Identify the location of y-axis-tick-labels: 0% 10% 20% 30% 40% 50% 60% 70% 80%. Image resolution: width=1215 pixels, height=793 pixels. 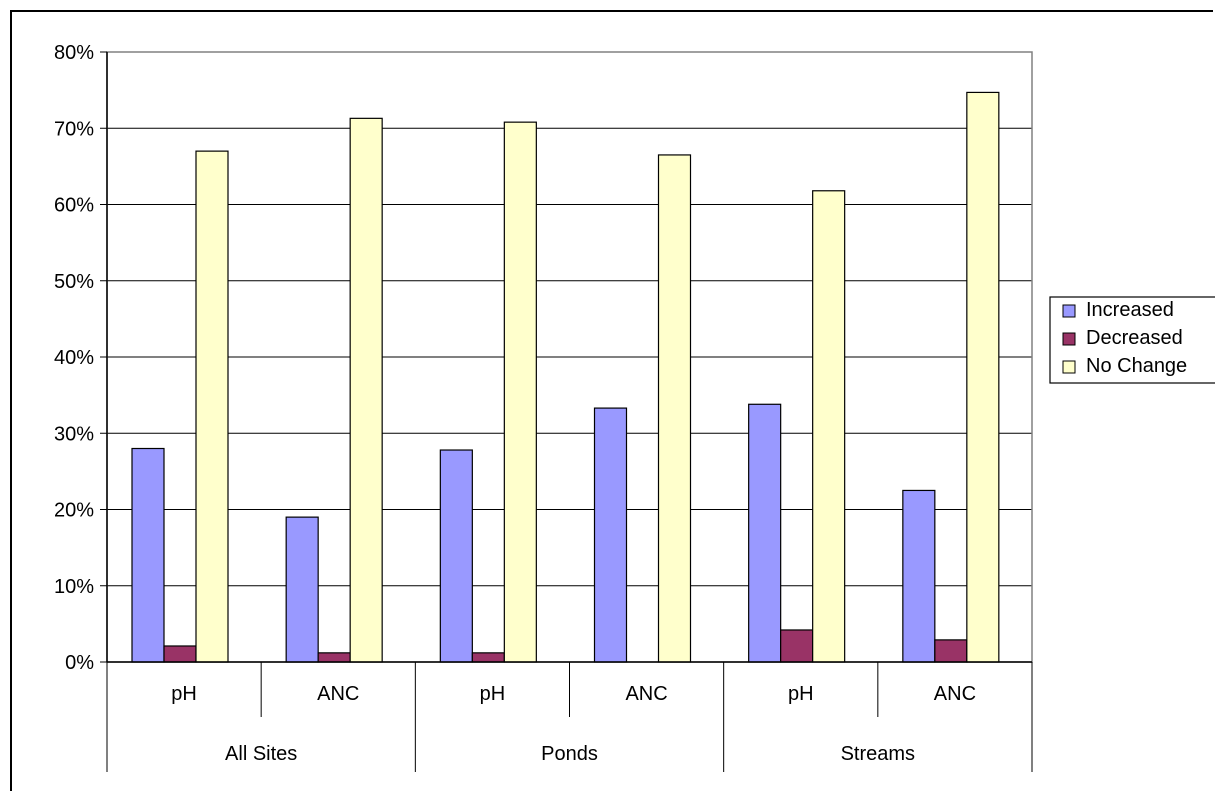
(74, 358).